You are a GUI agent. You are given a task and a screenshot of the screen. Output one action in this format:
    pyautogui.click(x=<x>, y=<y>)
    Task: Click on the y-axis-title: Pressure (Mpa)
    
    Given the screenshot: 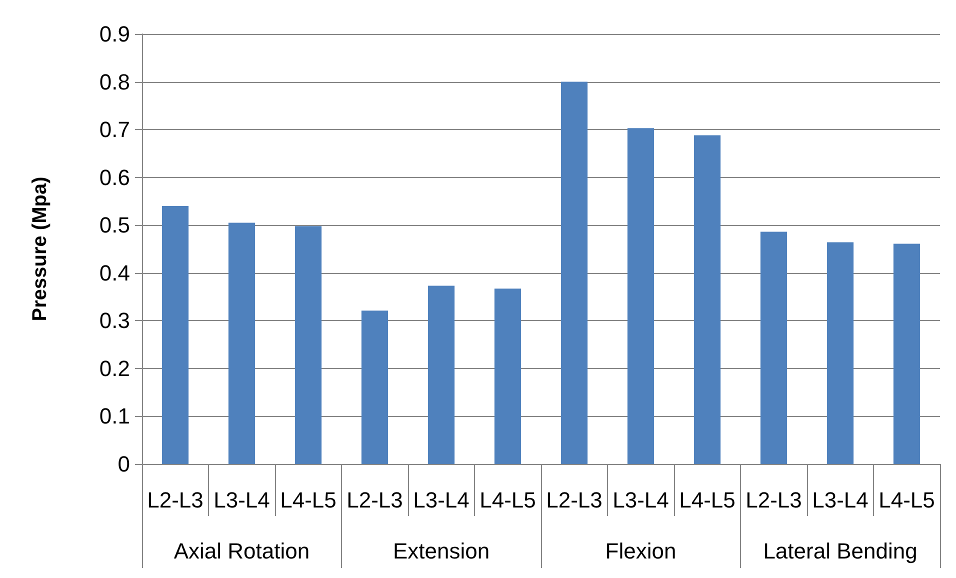 What is the action you would take?
    pyautogui.click(x=40, y=249)
    